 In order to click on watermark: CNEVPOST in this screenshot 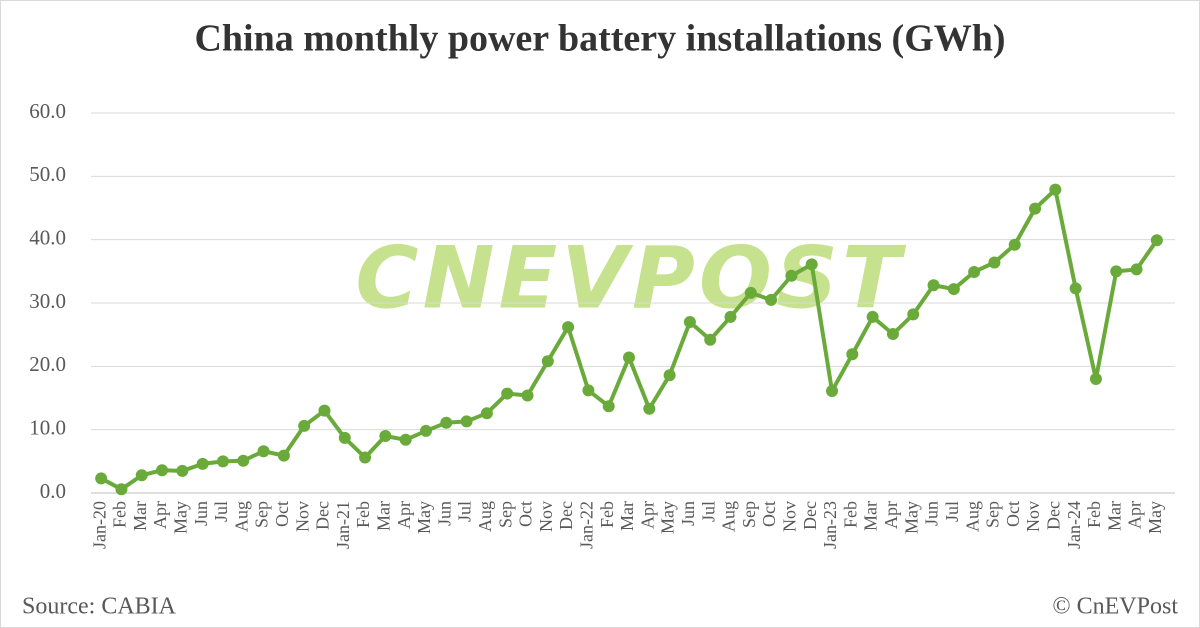, I will do `click(630, 278)`.